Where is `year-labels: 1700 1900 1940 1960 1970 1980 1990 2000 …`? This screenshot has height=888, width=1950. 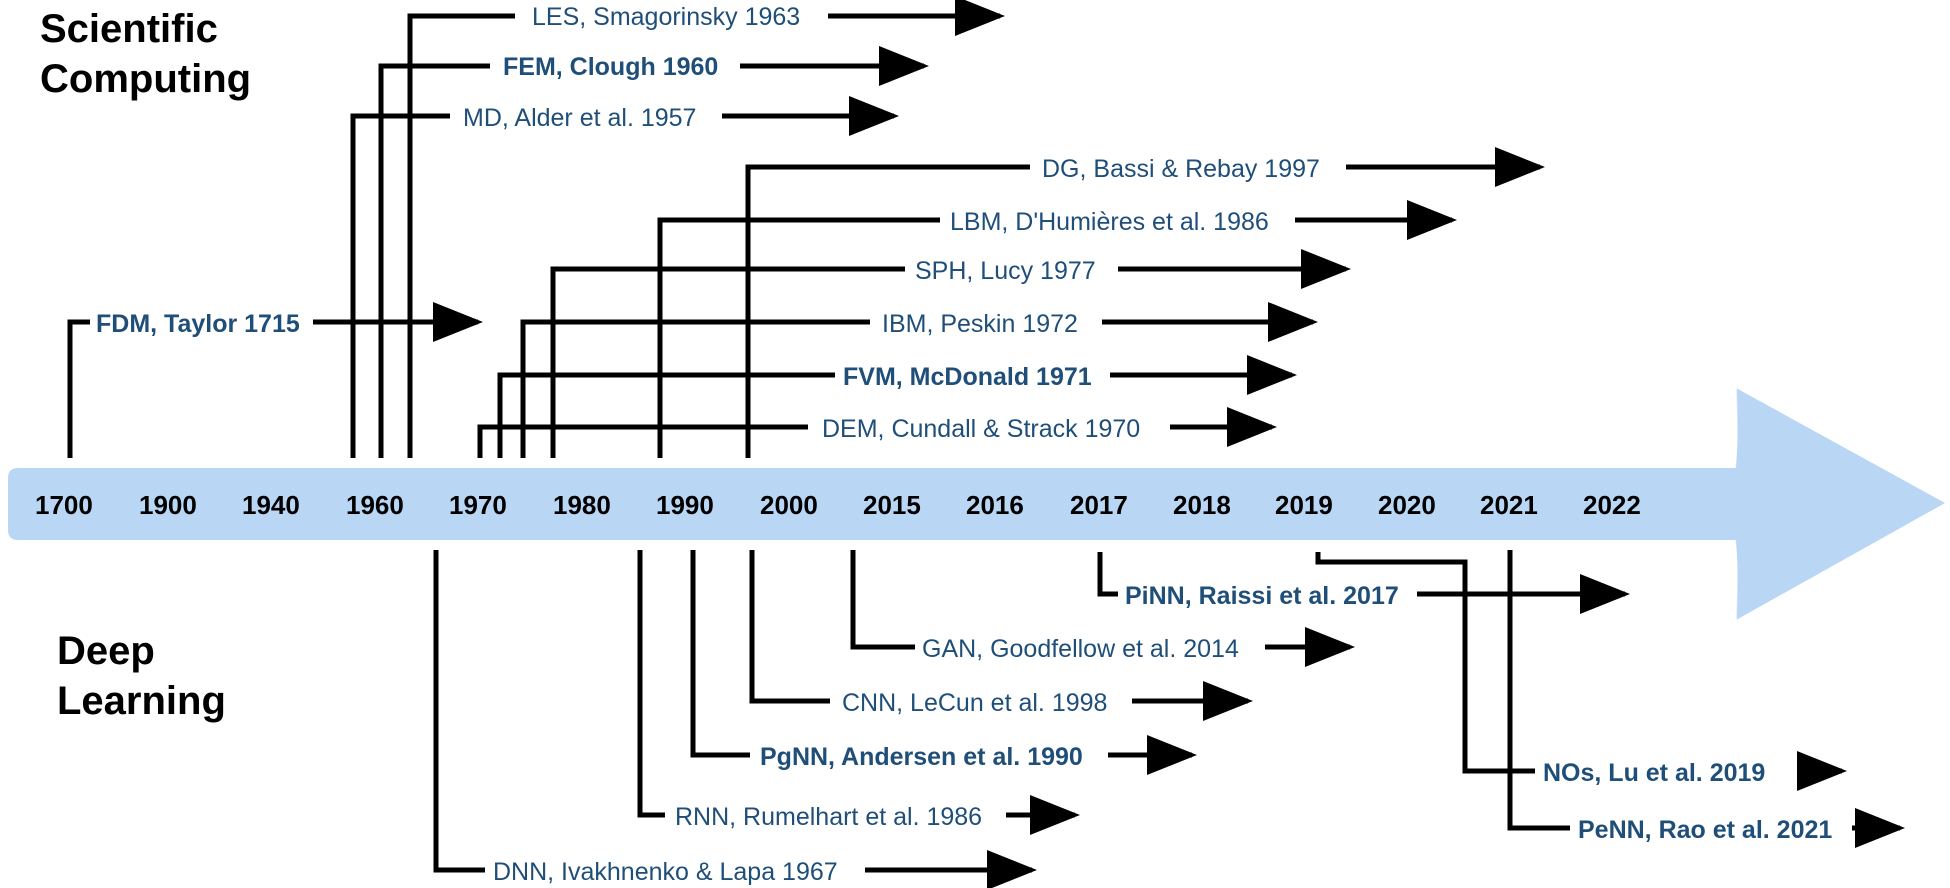 year-labels: 1700 1900 1940 1960 1970 1980 1990 2000 … is located at coordinates (838, 505).